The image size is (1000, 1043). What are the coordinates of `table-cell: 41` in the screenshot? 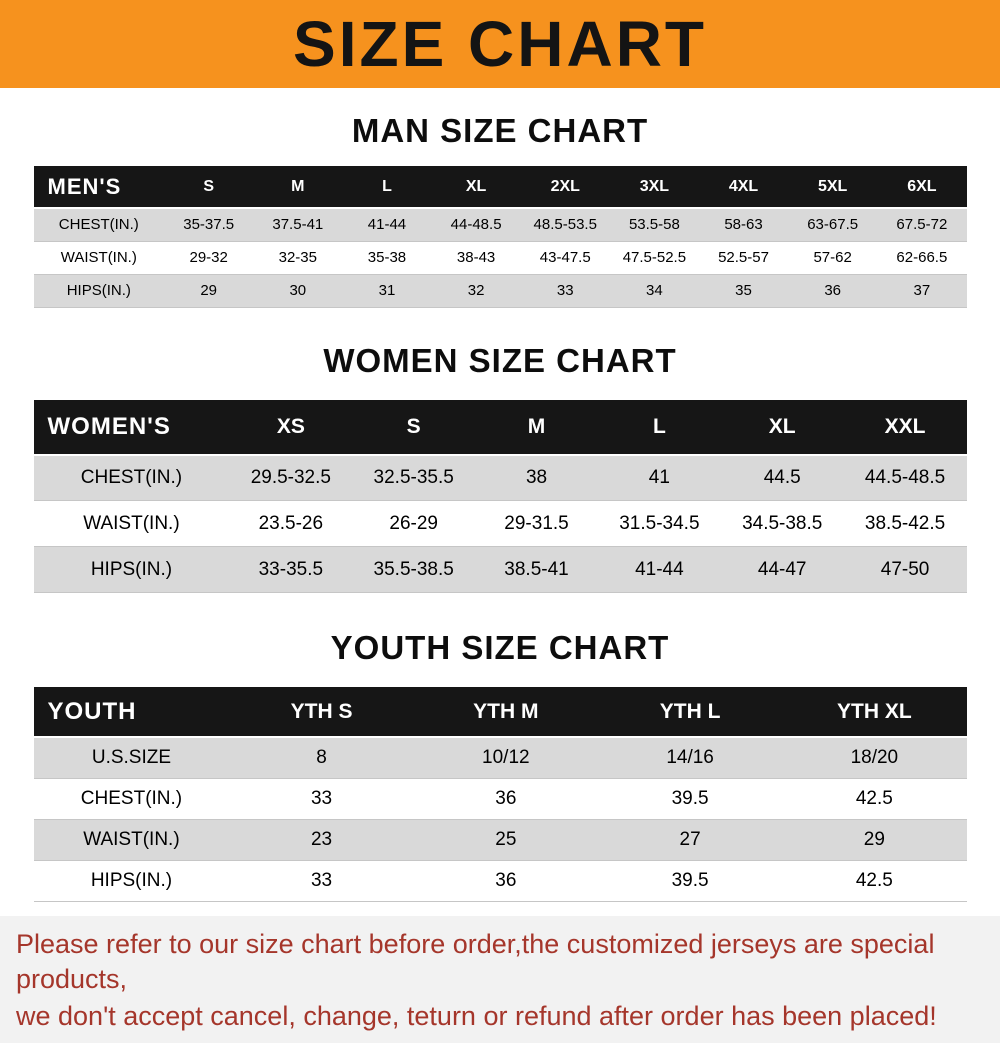 It's located at (659, 478).